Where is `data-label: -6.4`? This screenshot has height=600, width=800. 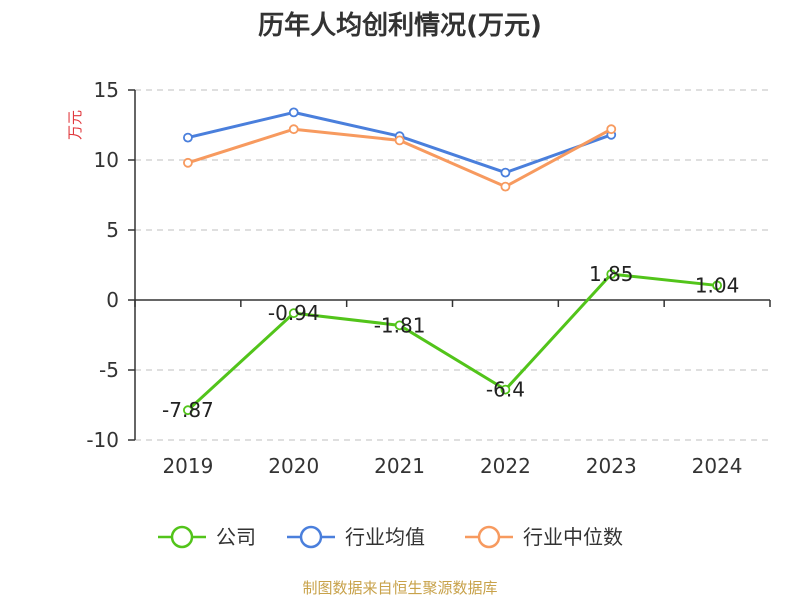 data-label: -6.4 is located at coordinates (505, 390).